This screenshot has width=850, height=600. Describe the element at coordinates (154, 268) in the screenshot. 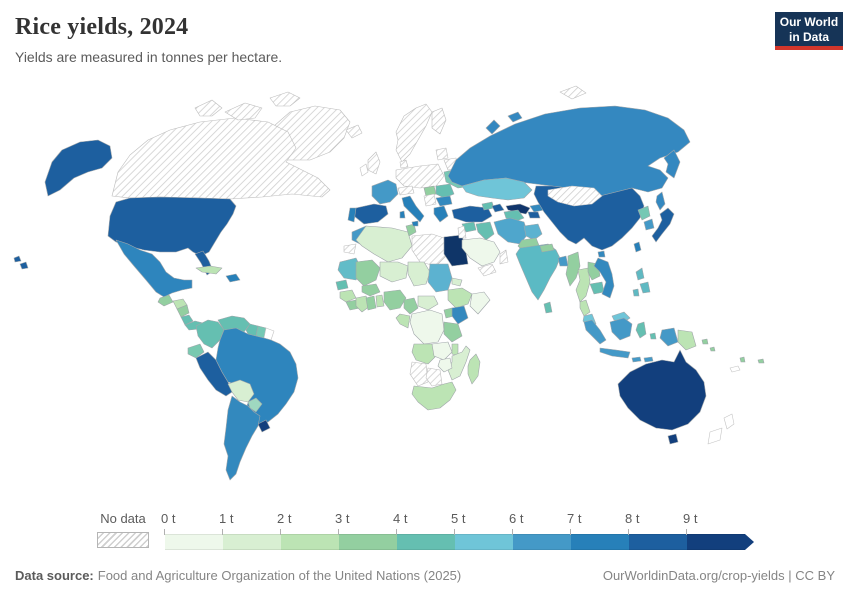

I see `country-mexico` at that location.